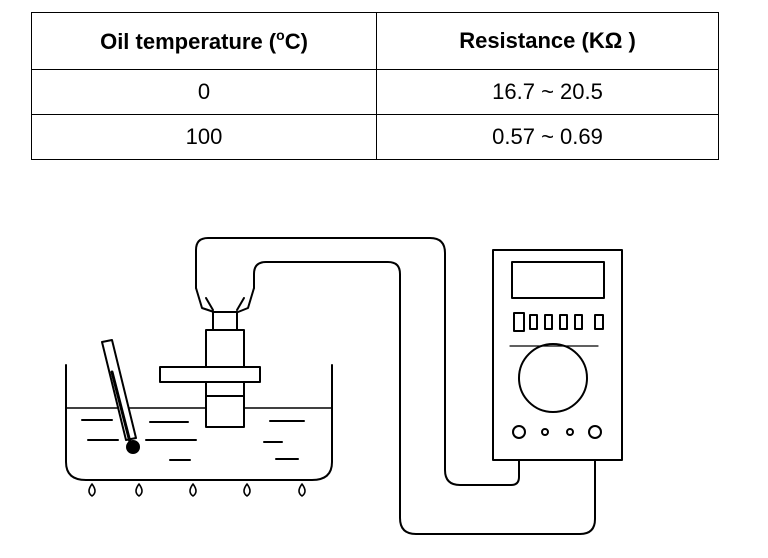  What do you see at coordinates (193, 440) in the screenshot?
I see `oil-dash-marks` at bounding box center [193, 440].